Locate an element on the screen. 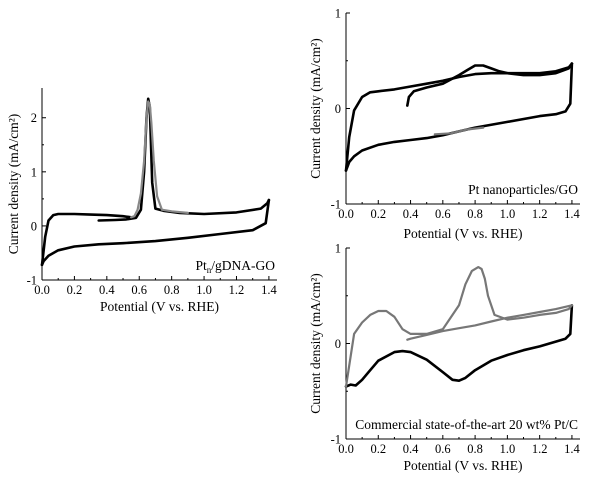 Image resolution: width=600 pixels, height=489 pixels. panel-legend-label: Ptn/gDNA-GO is located at coordinates (235, 266).